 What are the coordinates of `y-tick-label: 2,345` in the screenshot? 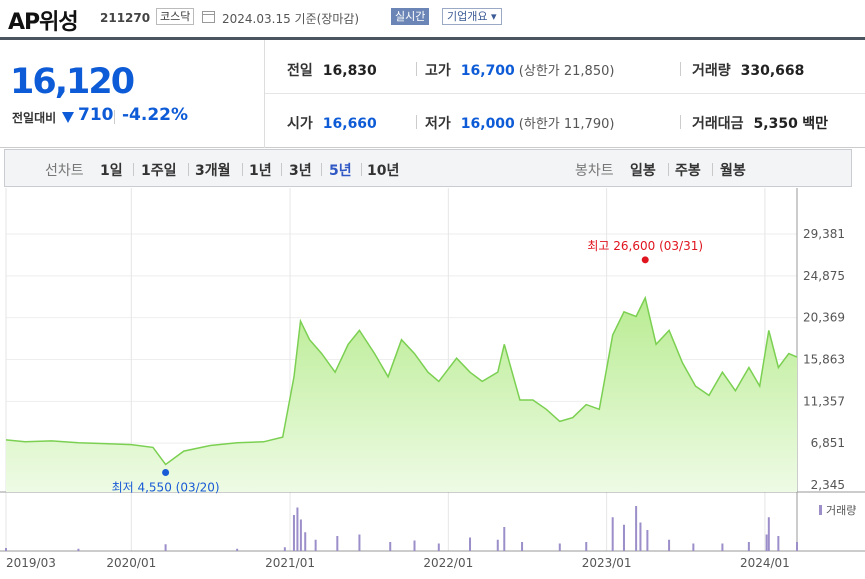 It's located at (828, 485).